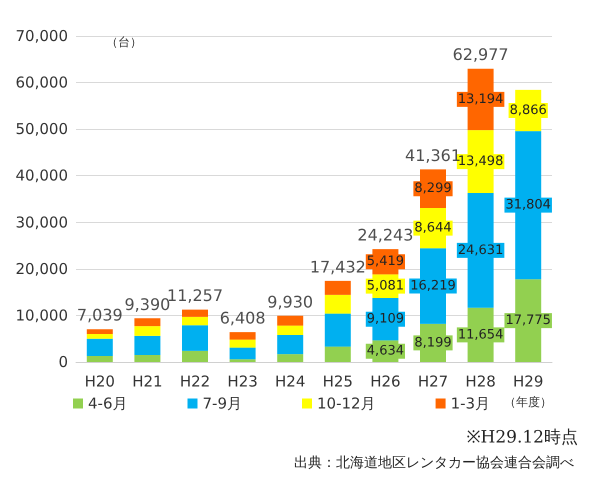 The image size is (590, 482). Describe the element at coordinates (481, 250) in the screenshot. I see `data-label: 24,631` at that location.